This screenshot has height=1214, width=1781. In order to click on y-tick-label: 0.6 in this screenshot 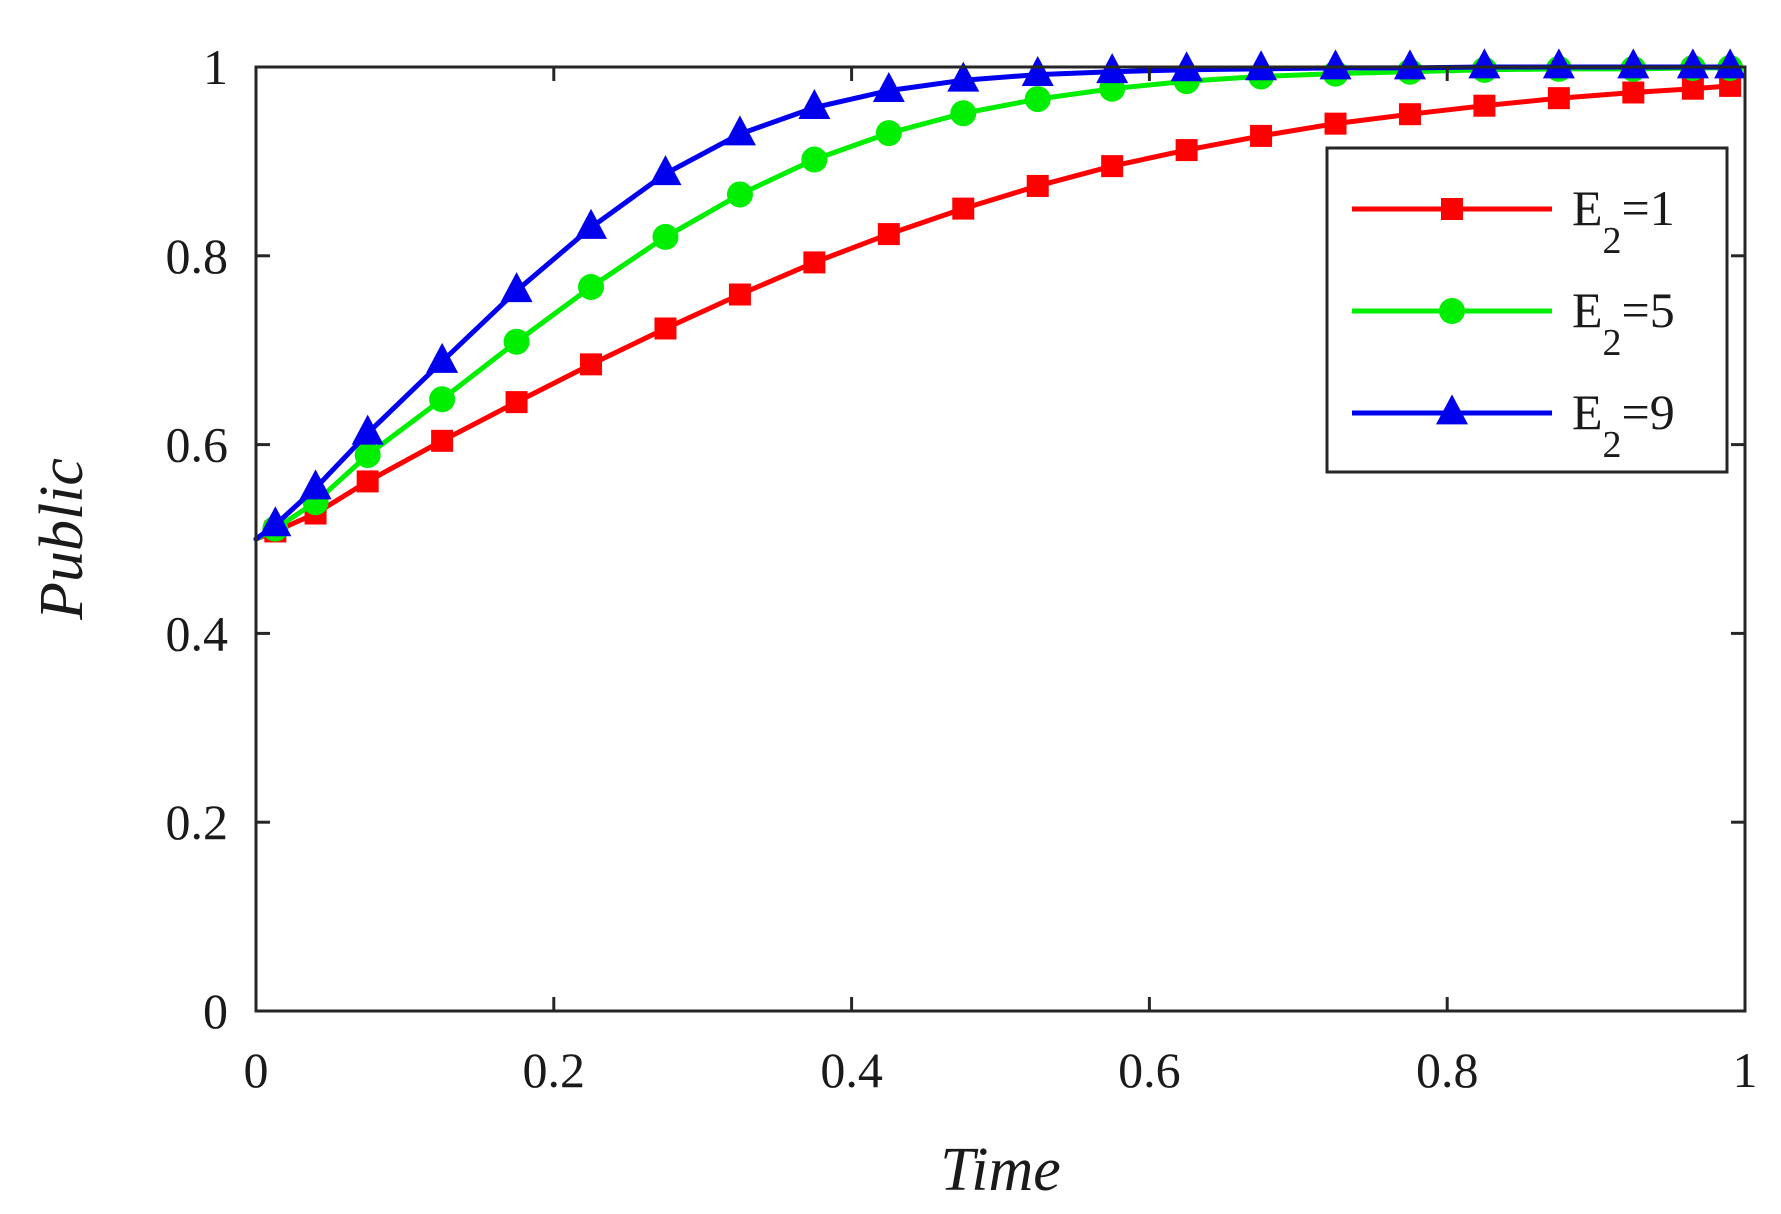, I will do `click(197, 445)`.